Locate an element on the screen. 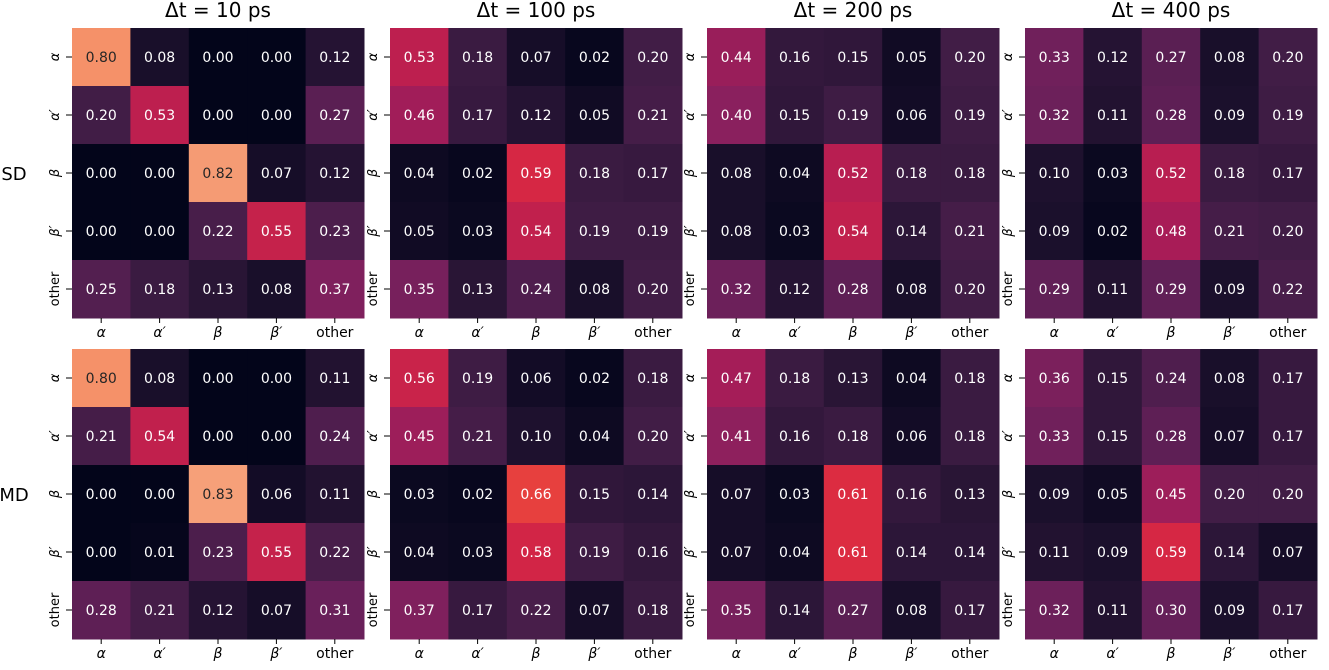 The image size is (1329, 670). cell-value-label: 0.61 is located at coordinates (852, 495).